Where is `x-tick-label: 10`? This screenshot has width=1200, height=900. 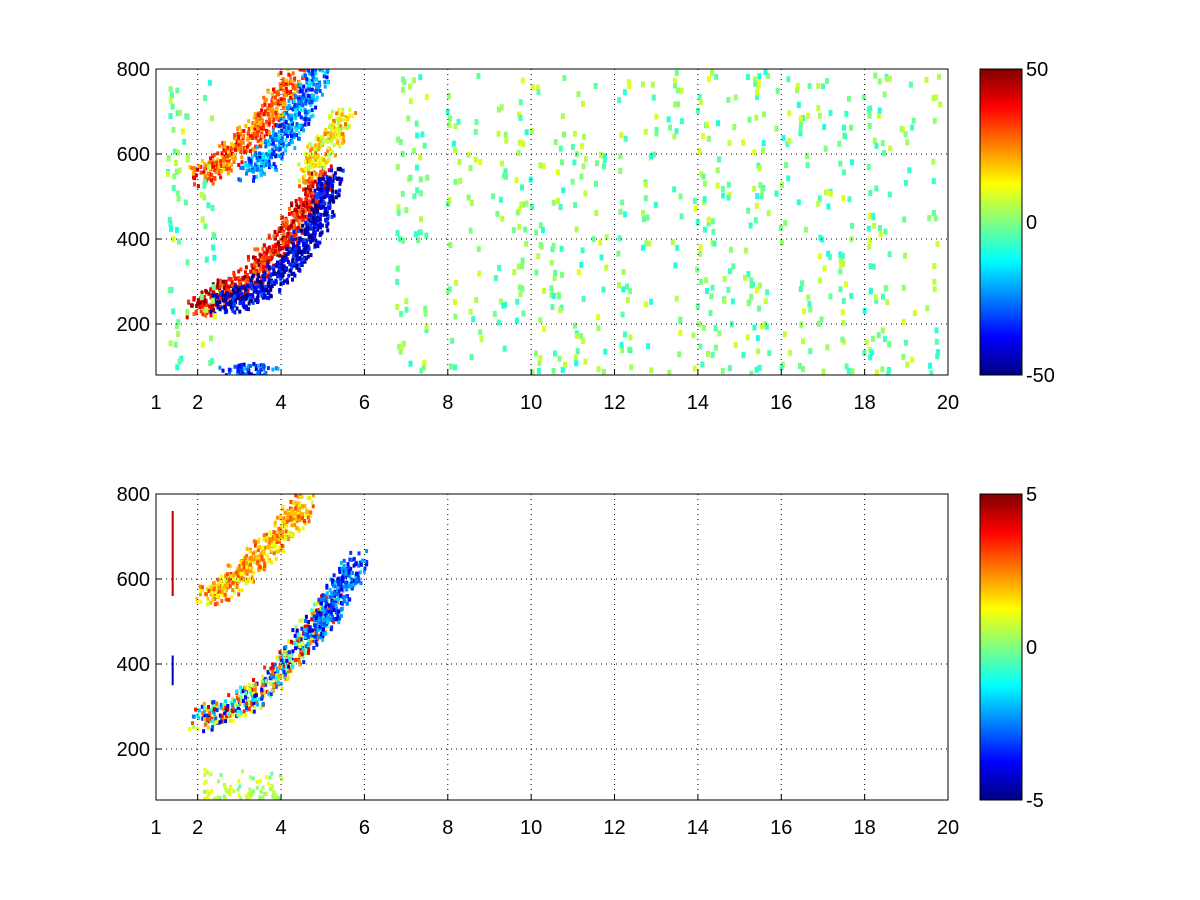 x-tick-label: 10 is located at coordinates (531, 828).